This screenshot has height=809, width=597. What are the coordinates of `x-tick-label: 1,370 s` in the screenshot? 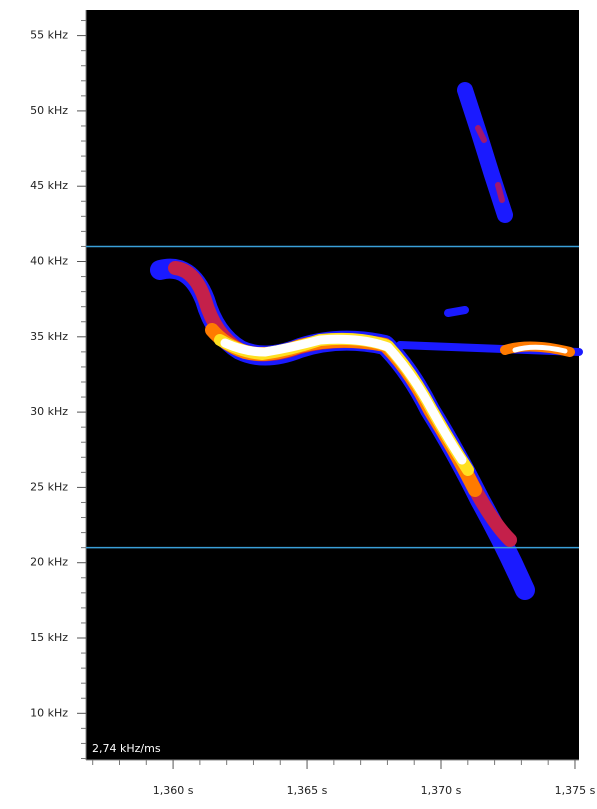 It's located at (441, 790).